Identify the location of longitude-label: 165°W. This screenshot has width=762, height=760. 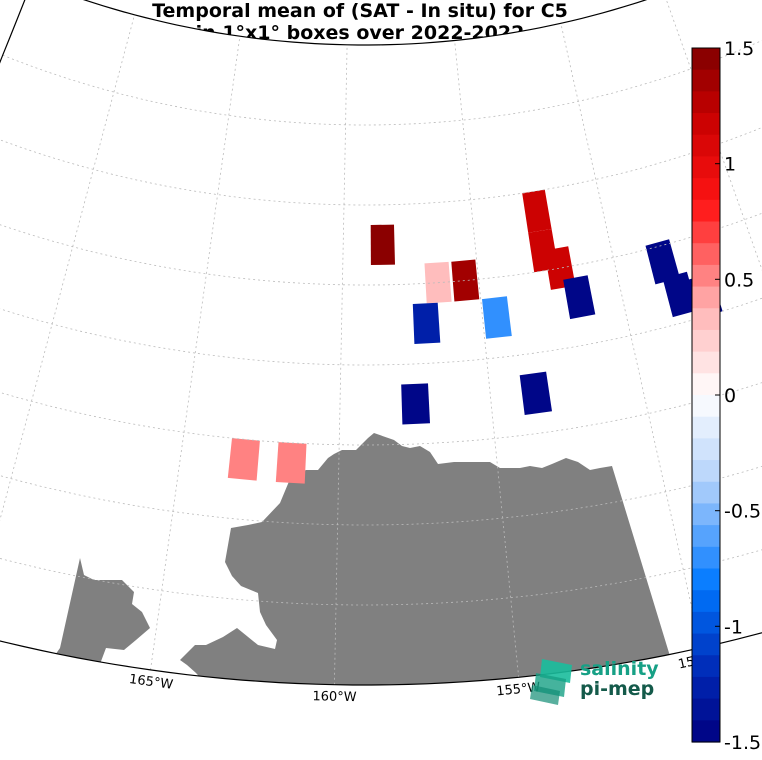
(151, 682).